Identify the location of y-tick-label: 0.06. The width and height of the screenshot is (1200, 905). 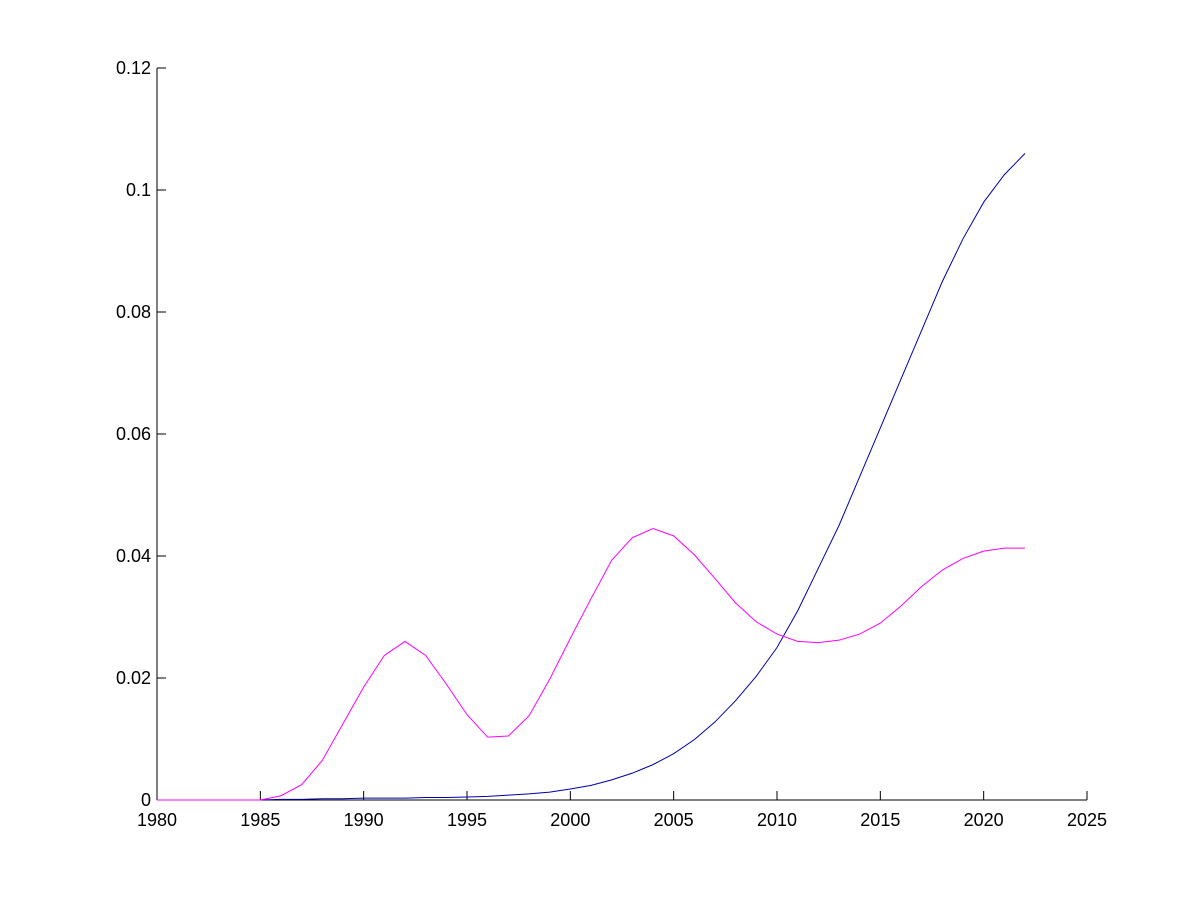
(133, 434).